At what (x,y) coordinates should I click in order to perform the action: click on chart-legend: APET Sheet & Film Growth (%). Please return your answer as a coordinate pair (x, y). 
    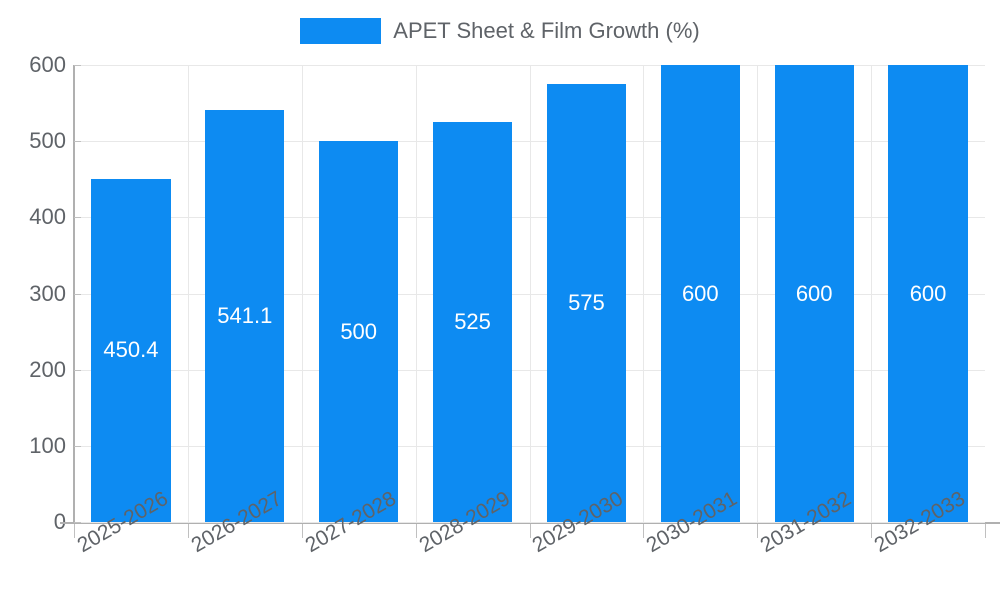
    Looking at the image, I should click on (500, 31).